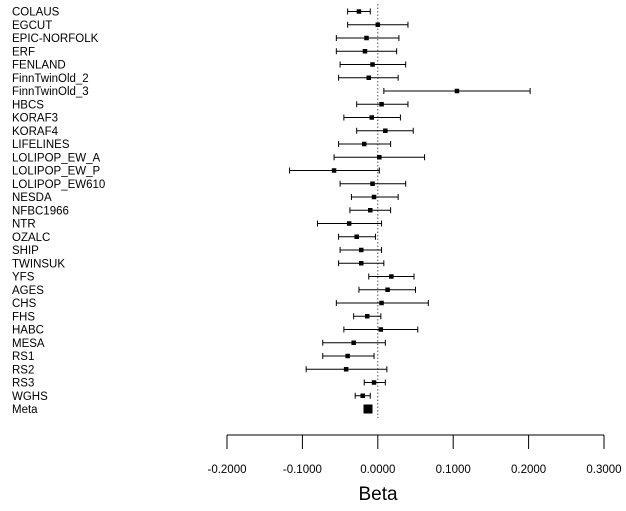 This screenshot has height=511, width=626. I want to click on study-label: WGHS, so click(30, 397).